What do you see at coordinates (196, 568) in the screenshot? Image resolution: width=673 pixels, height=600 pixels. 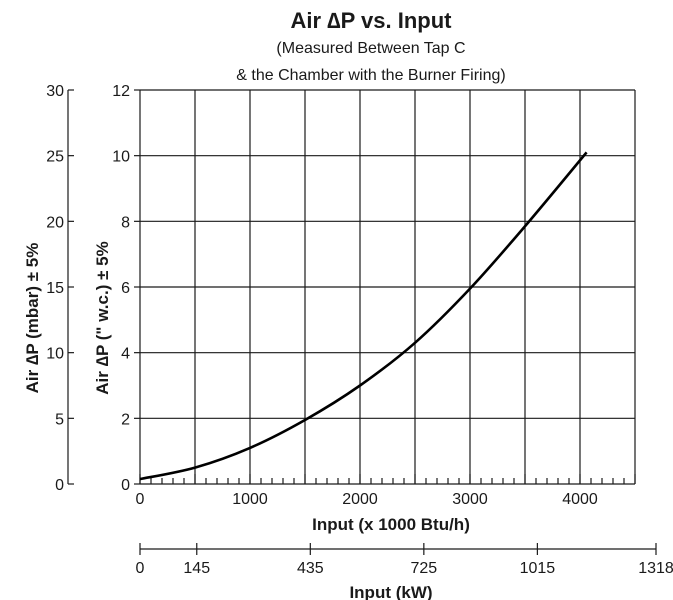 I see `kw-tick-label: 145` at bounding box center [196, 568].